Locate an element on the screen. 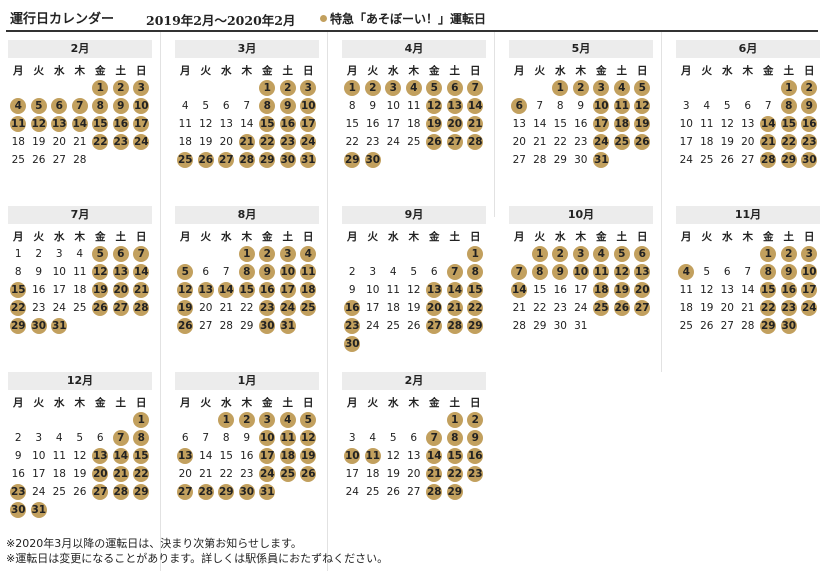  operation-day: 4 is located at coordinates (288, 420).